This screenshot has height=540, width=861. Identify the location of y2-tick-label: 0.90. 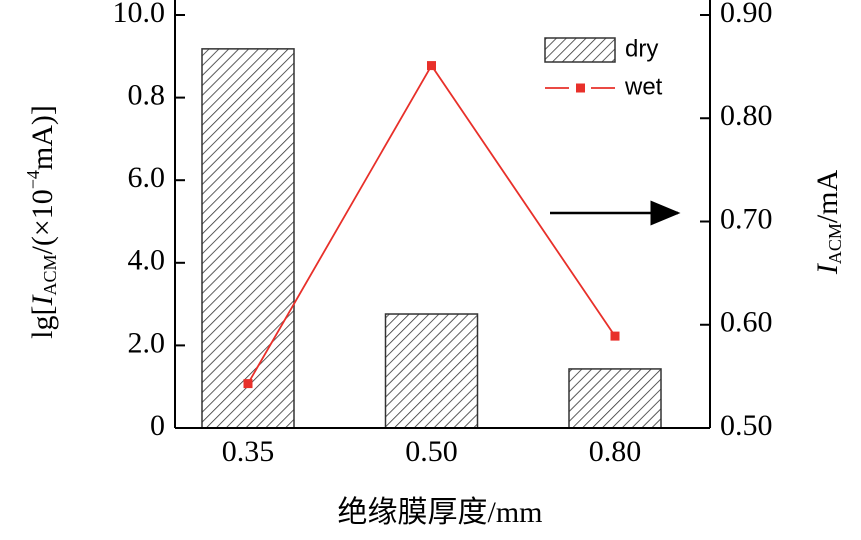
(746, 14).